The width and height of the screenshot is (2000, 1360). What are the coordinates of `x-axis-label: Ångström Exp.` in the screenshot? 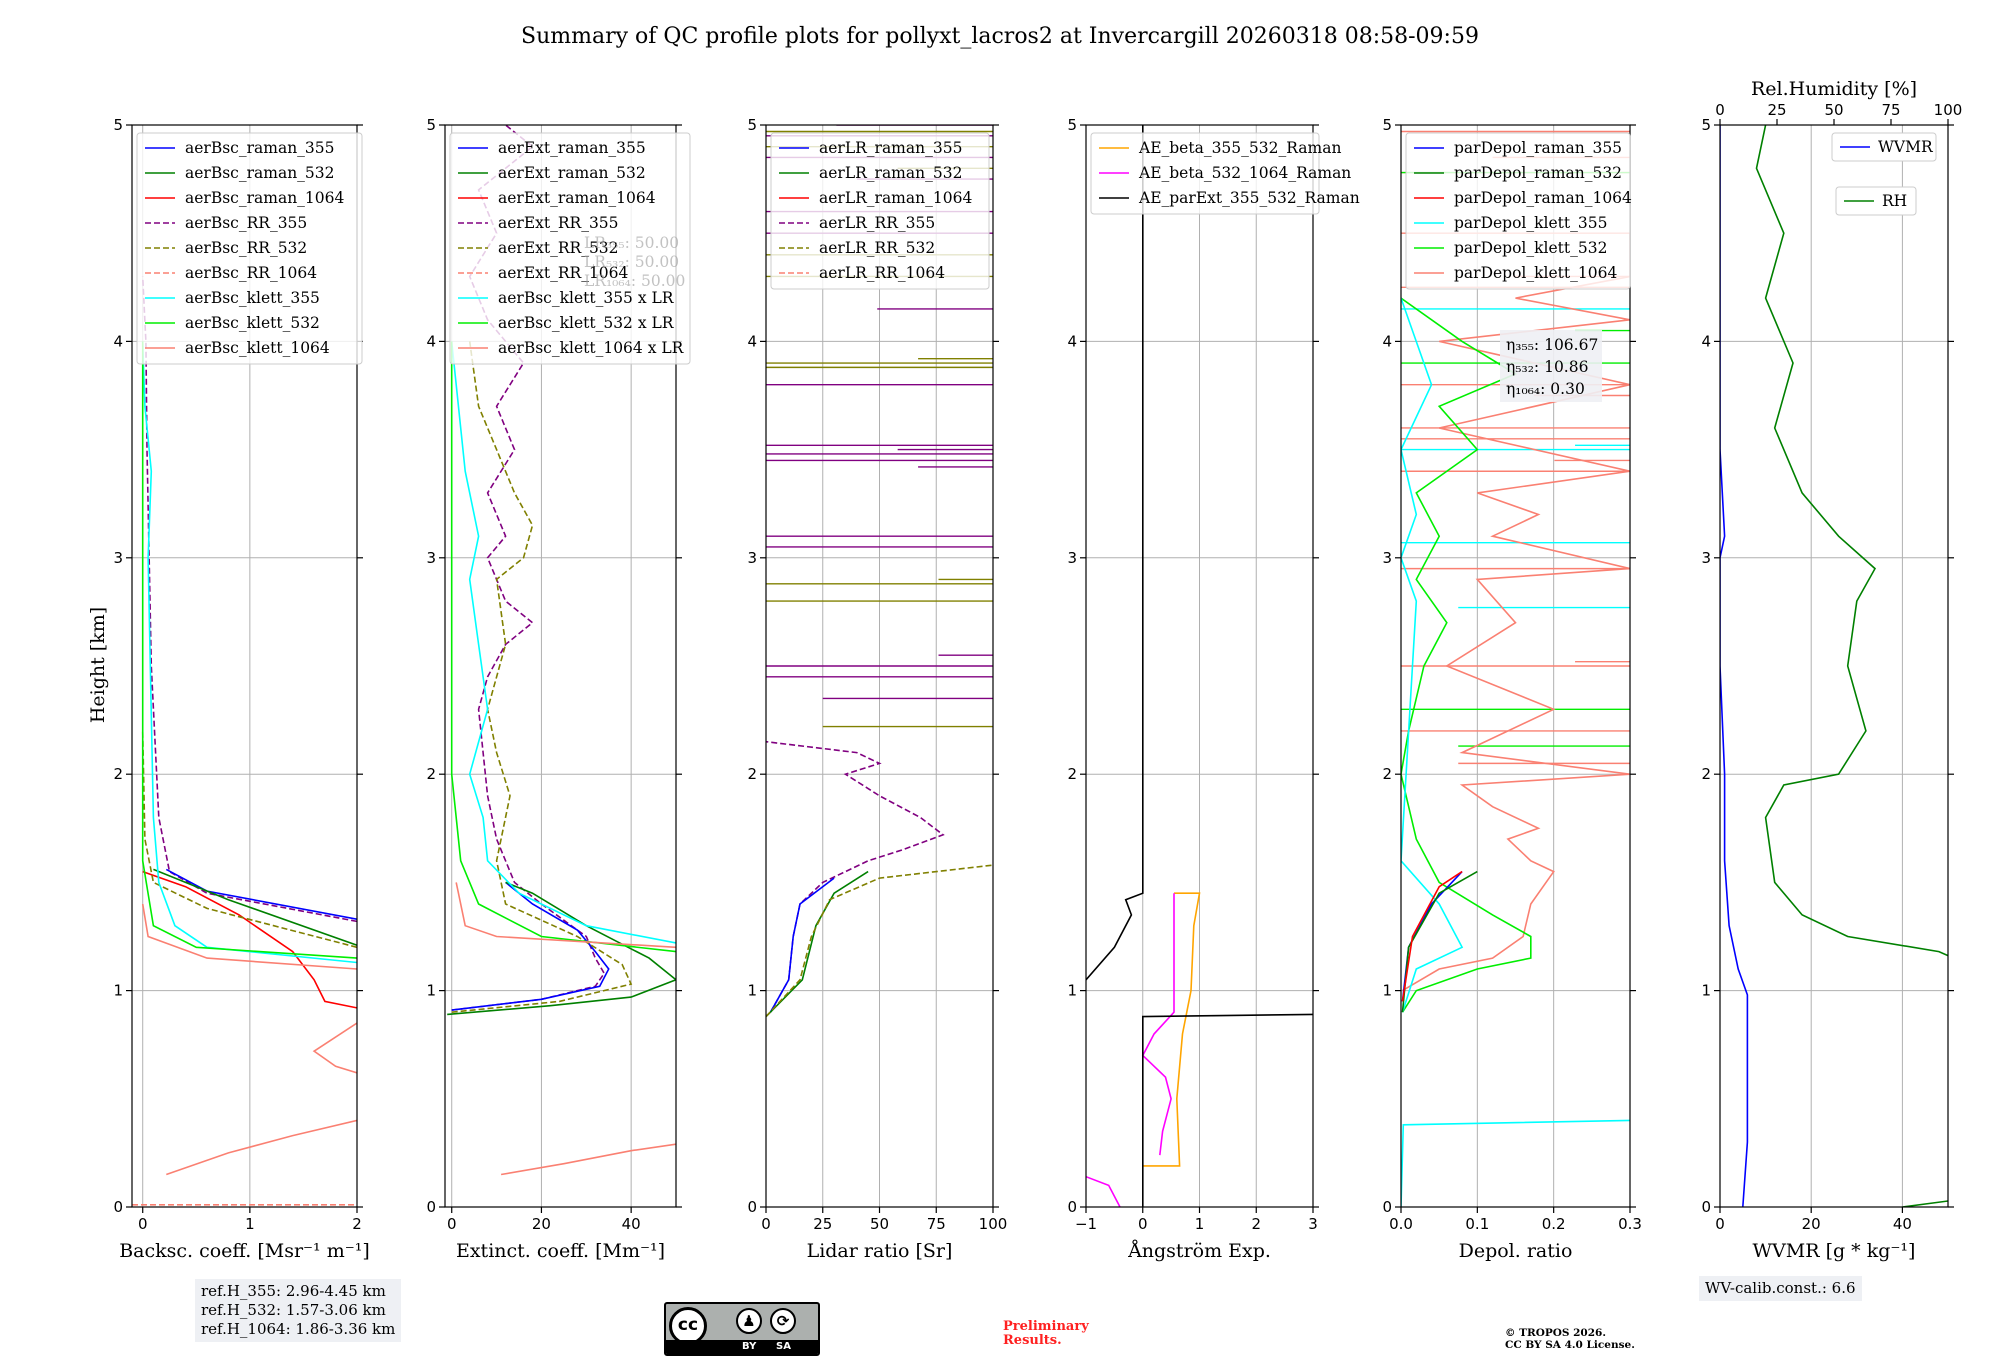 It's located at (1199, 1251).